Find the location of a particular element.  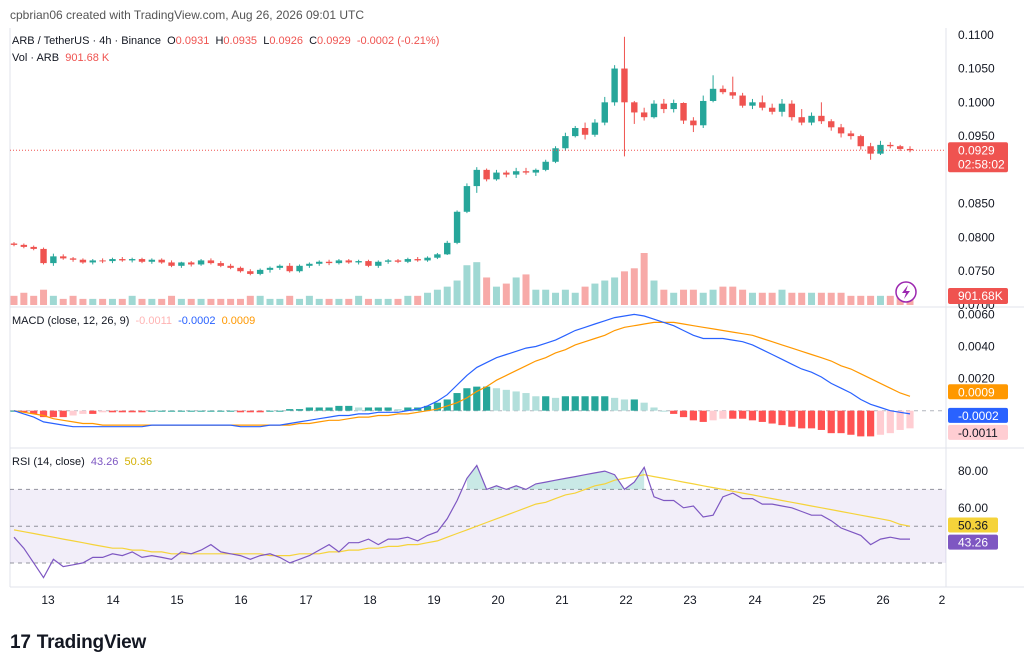

rsi-line is located at coordinates (461, 521).